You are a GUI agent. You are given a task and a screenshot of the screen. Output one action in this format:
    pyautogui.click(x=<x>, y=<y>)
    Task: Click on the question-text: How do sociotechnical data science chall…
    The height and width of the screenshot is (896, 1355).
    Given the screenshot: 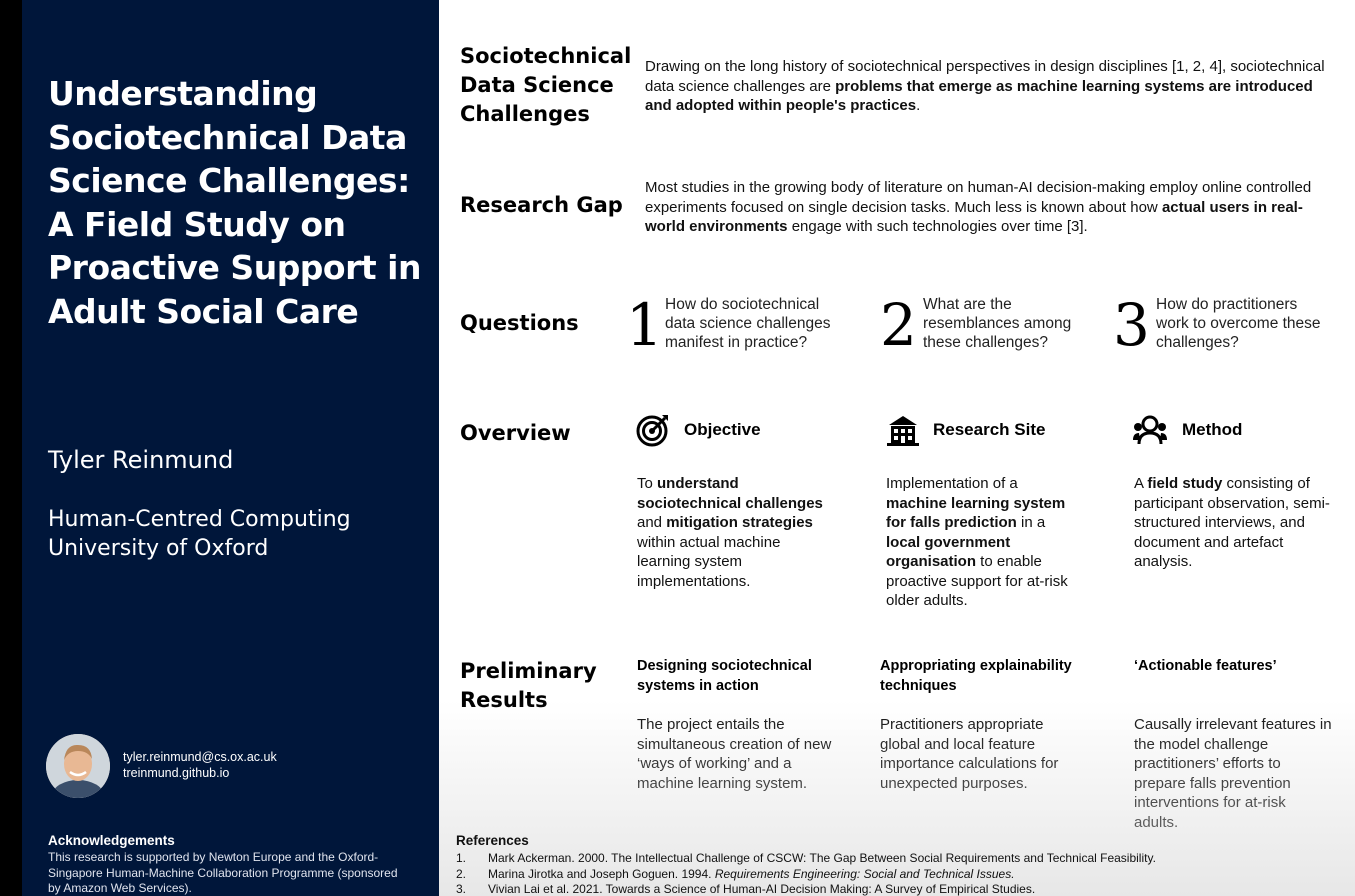 What is the action you would take?
    pyautogui.click(x=747, y=323)
    